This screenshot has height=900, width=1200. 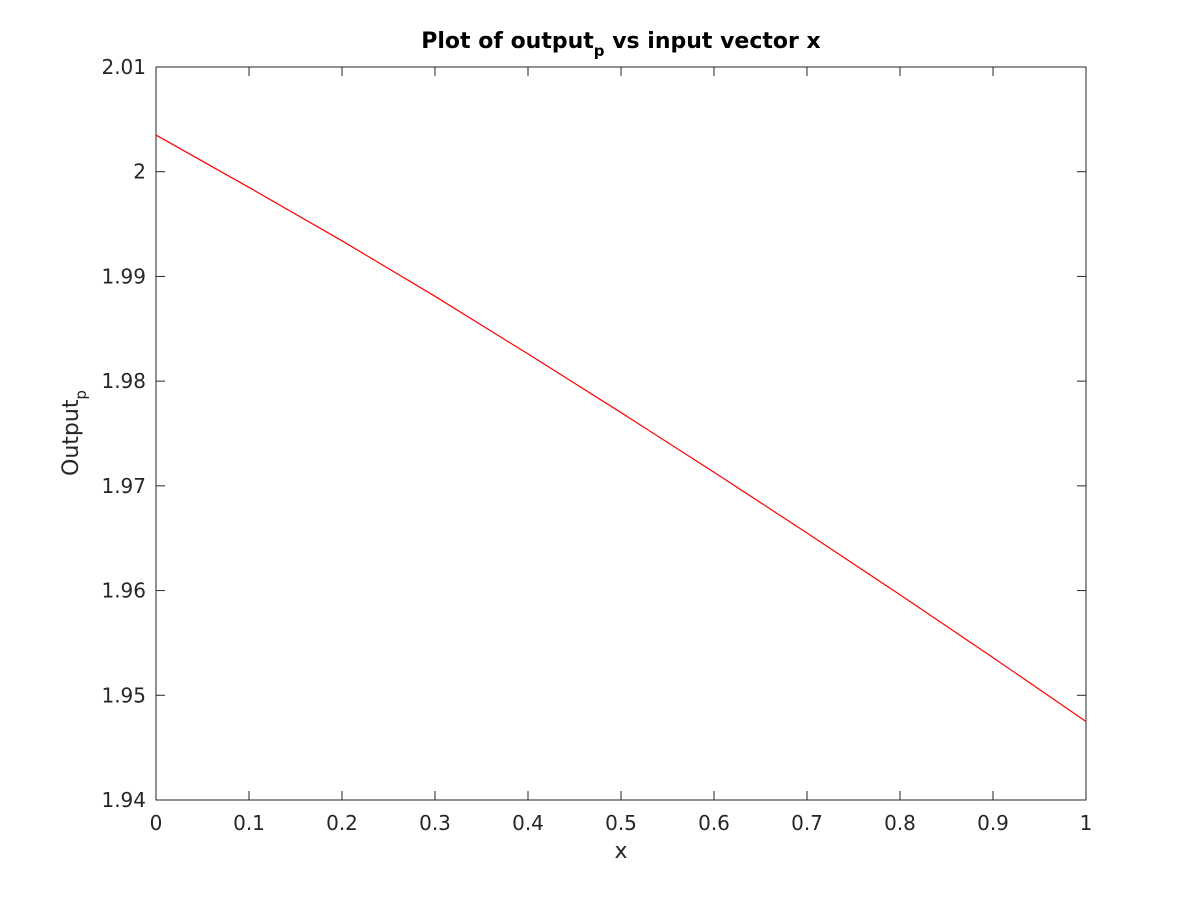 What do you see at coordinates (139, 172) in the screenshot?
I see `y-tick-label: 2` at bounding box center [139, 172].